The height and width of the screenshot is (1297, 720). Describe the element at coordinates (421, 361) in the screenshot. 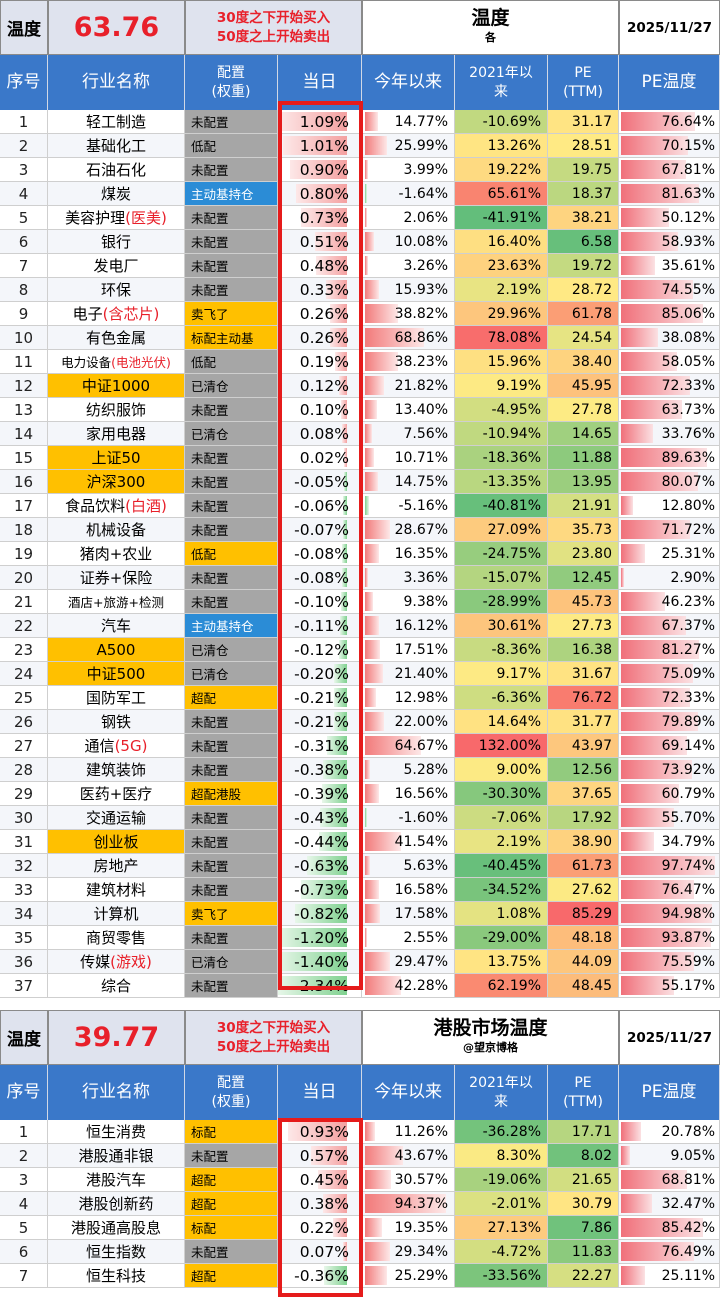

I see `ytd-change-text: 38.23%` at that location.